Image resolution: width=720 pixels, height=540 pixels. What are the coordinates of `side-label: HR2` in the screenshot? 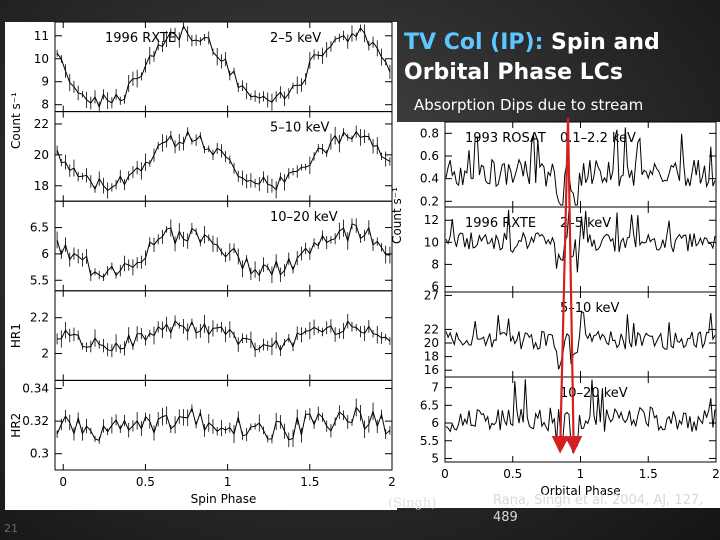 It's located at (16, 425).